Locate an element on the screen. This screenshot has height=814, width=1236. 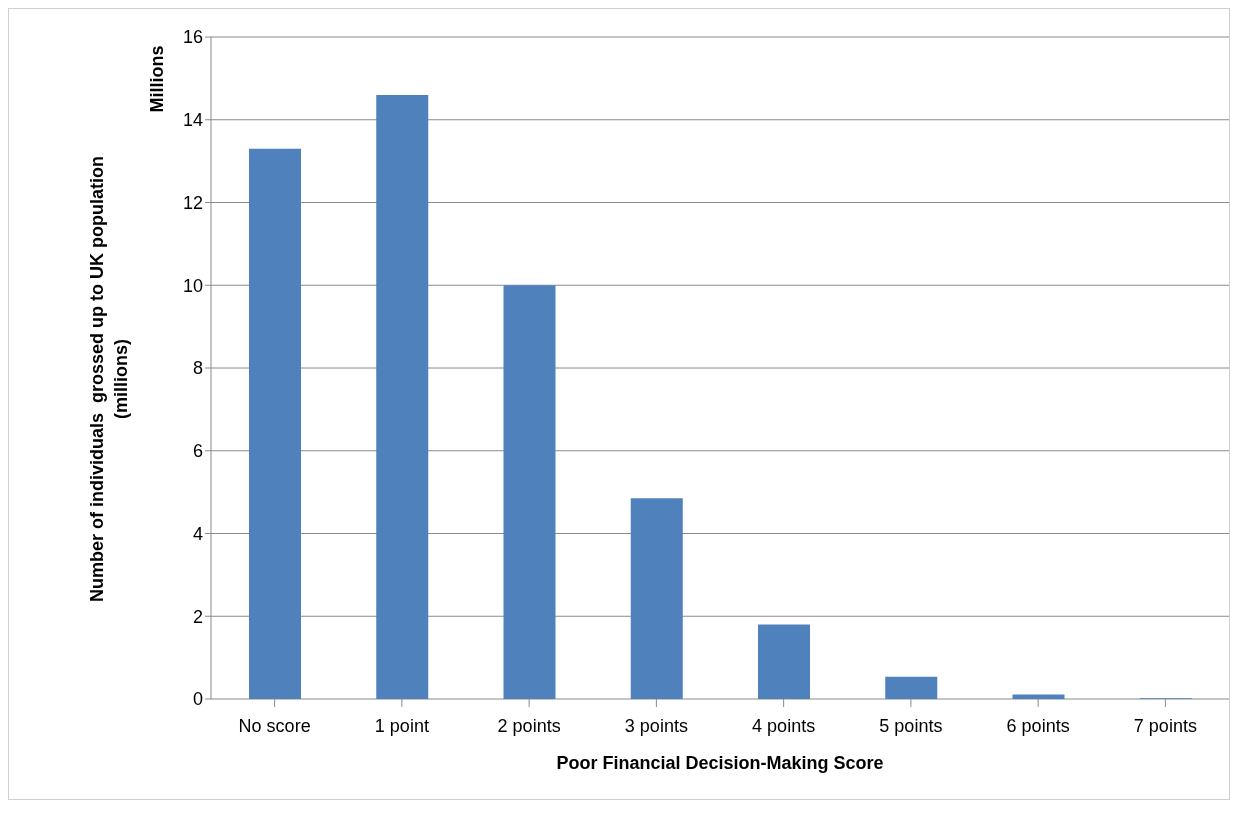
y-tick-label: 6 is located at coordinates (197, 451).